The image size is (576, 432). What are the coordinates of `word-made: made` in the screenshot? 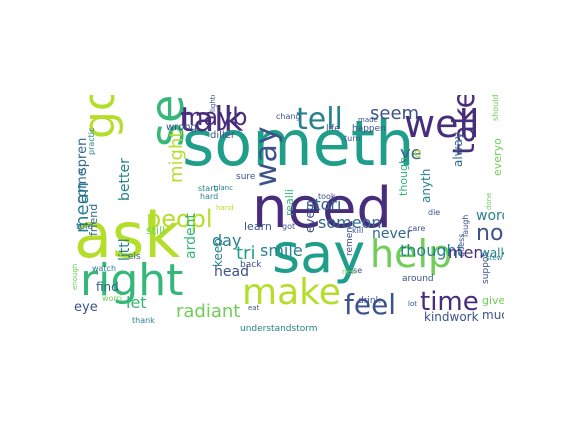 It's located at (368, 120).